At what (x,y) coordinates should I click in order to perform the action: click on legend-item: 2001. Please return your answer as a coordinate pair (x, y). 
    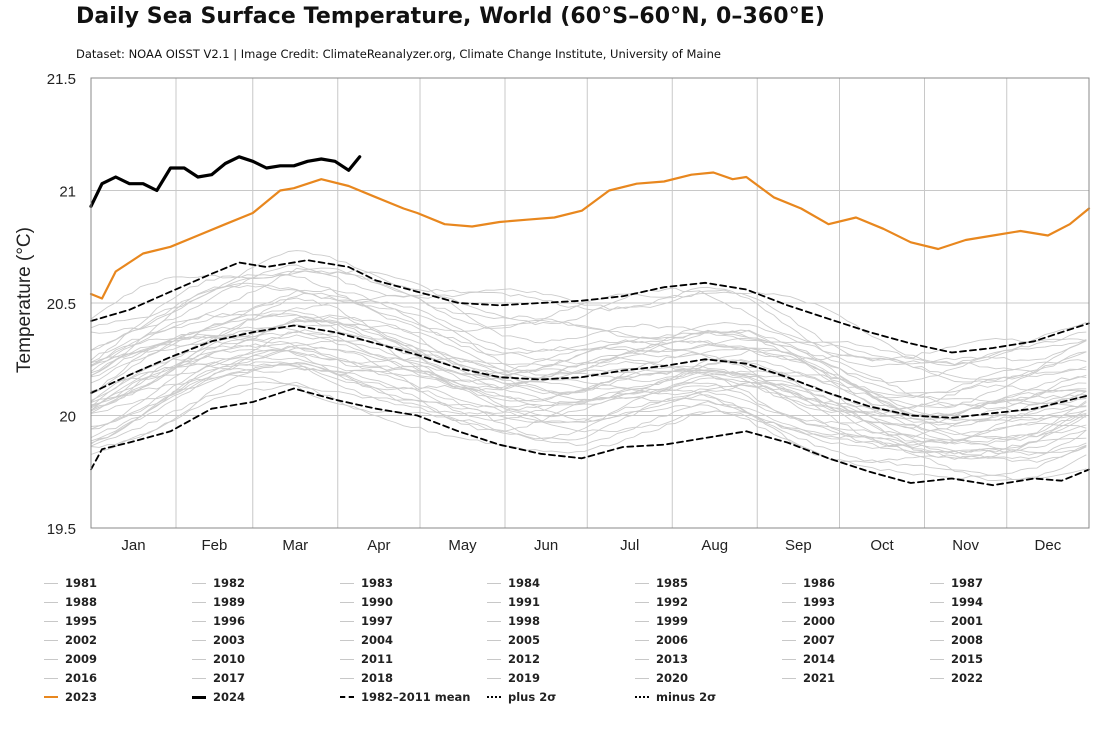
    Looking at the image, I should click on (956, 621).